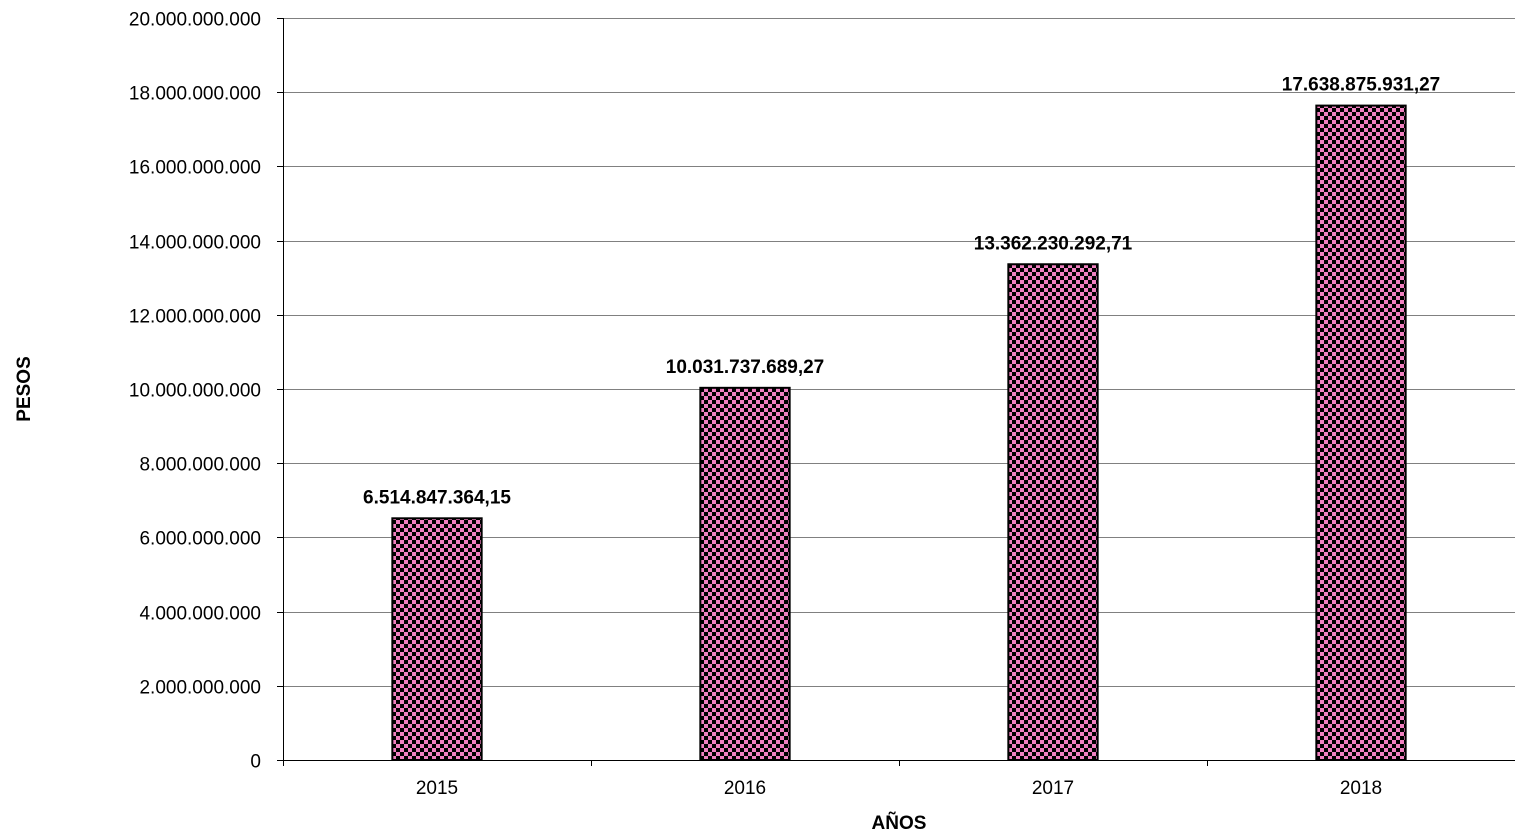  I want to click on x-tick-label: 2018, so click(1361, 788).